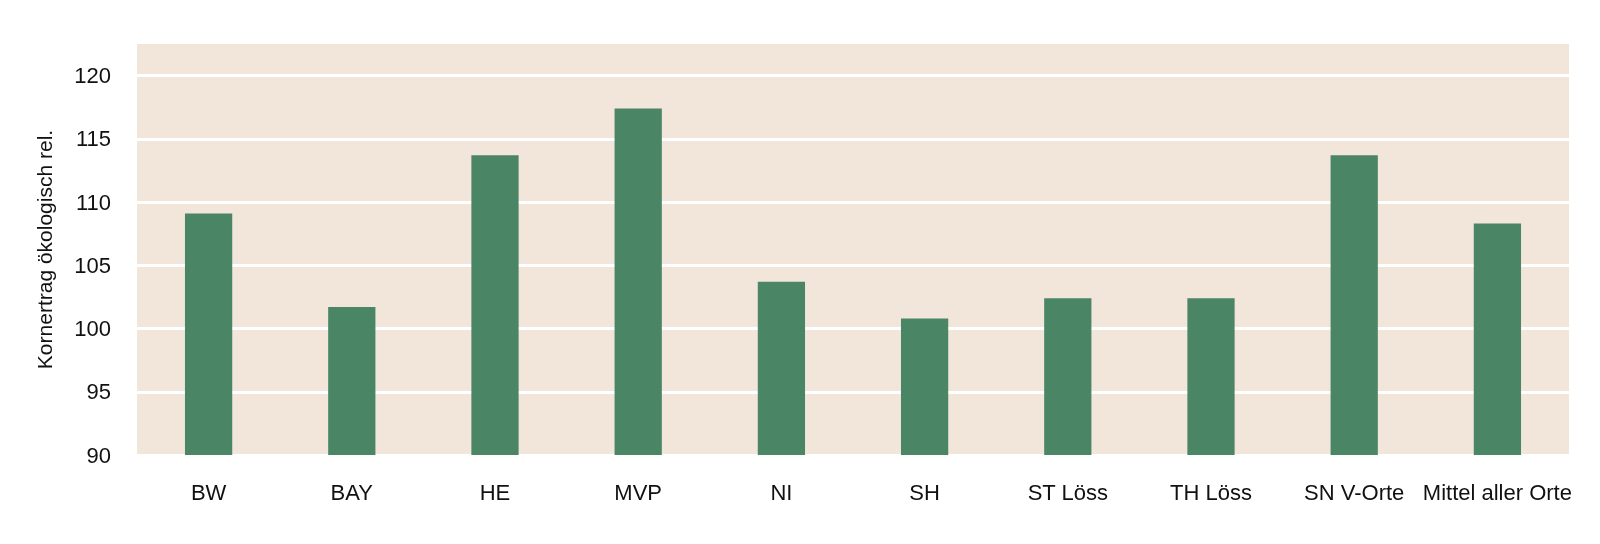  I want to click on y-tick-label: 105, so click(92, 265).